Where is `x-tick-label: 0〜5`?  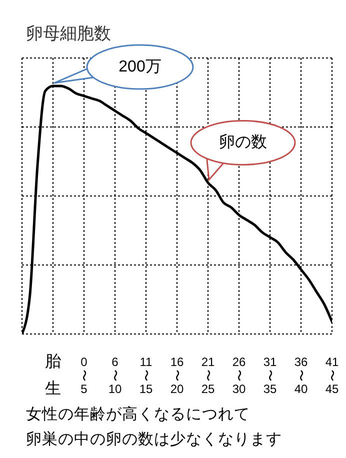
x-tick-label: 0〜5 is located at coordinates (84, 375).